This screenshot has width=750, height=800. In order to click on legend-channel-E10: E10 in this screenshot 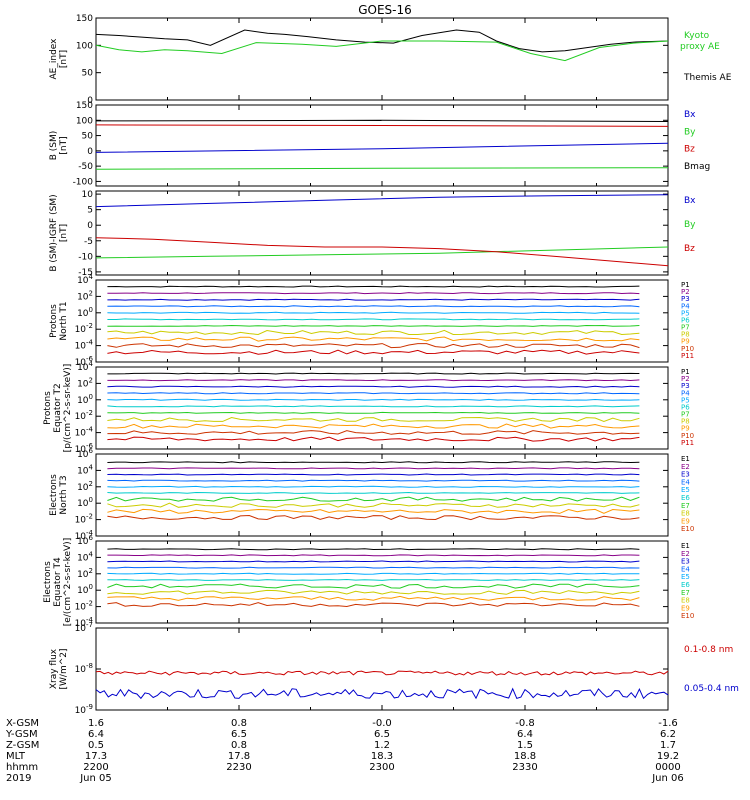, I will do `click(687, 529)`.